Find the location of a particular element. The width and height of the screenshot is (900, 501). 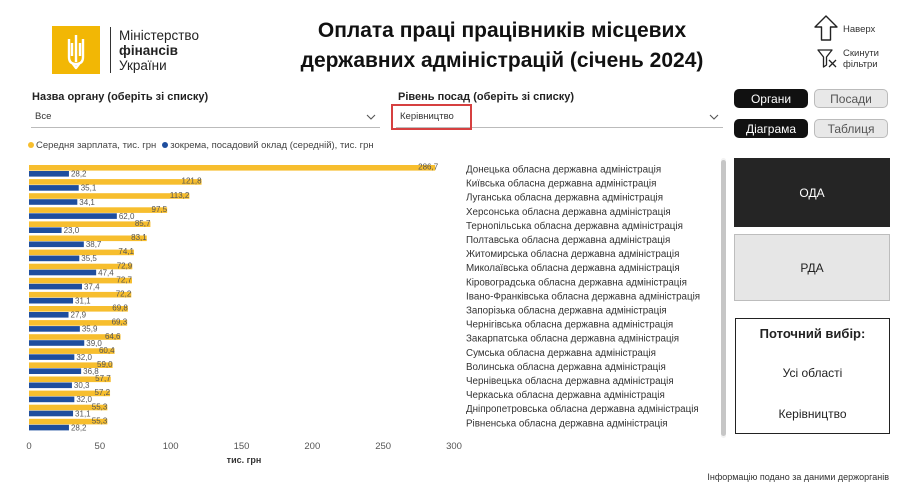

current-selection-region: Усі області is located at coordinates (812, 373).